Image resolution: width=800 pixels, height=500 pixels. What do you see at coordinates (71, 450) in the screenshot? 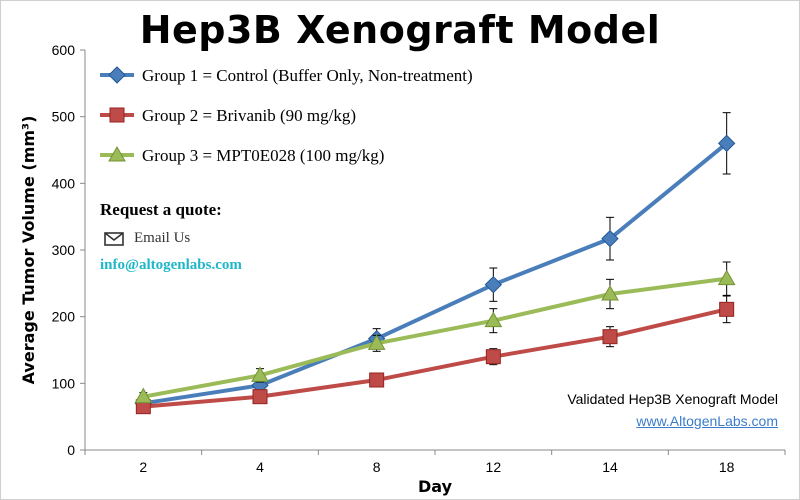
I see `y-tick-label: 0` at bounding box center [71, 450].